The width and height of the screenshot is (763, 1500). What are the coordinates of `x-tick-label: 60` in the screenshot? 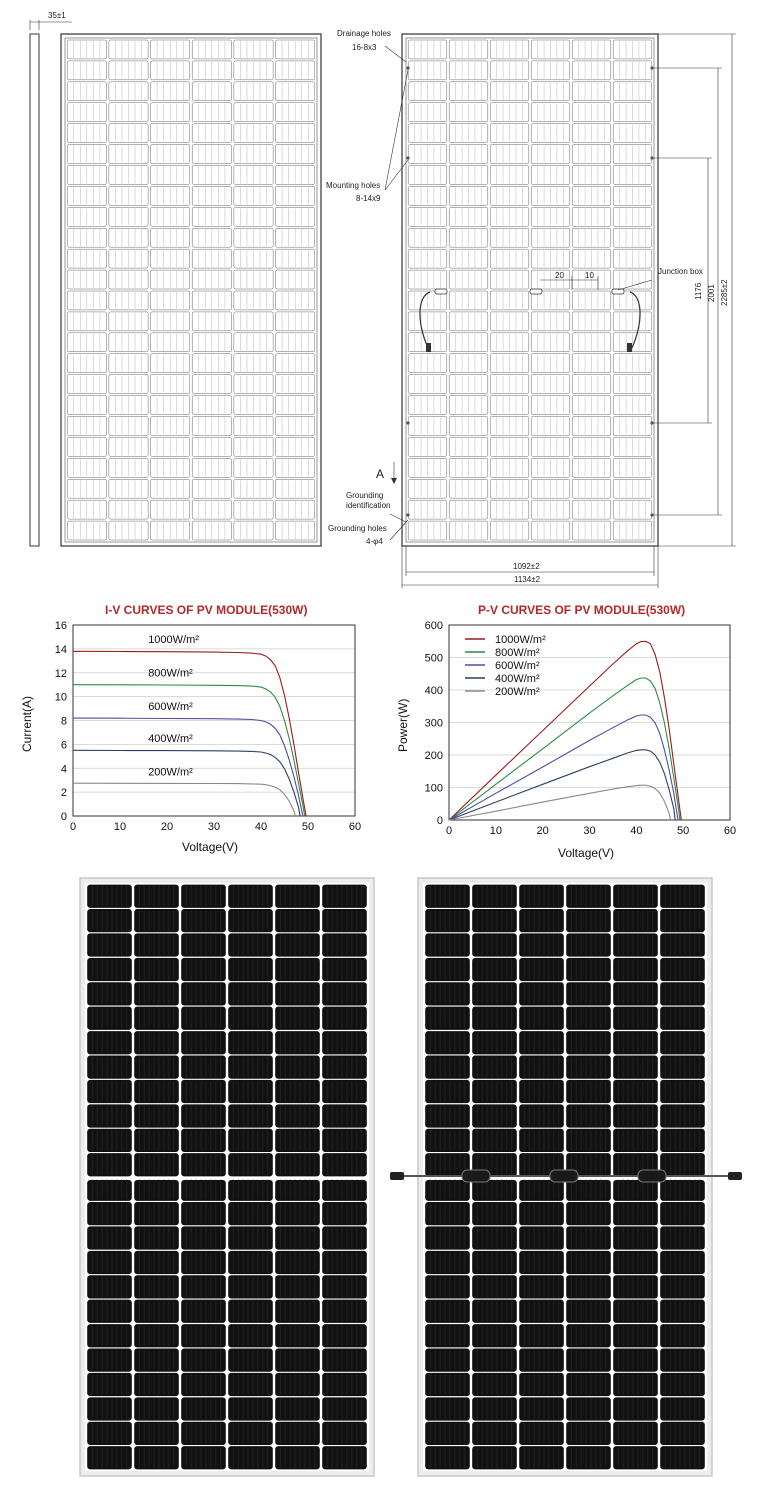 It's located at (730, 831).